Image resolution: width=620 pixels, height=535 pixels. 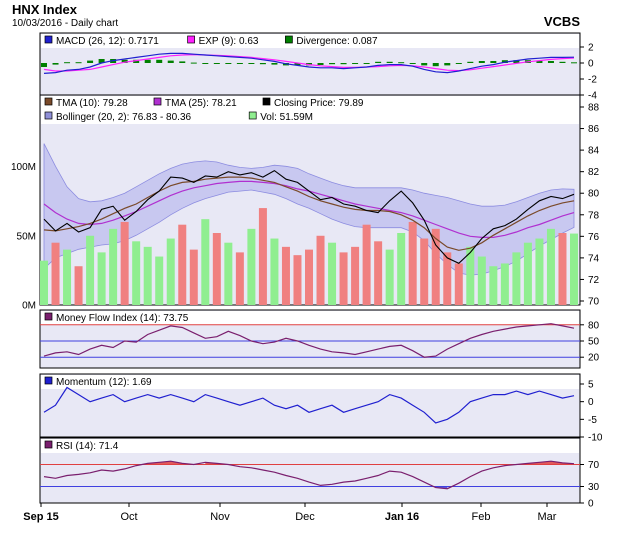 What do you see at coordinates (594, 258) in the screenshot?
I see `y-tick-label: 74` at bounding box center [594, 258].